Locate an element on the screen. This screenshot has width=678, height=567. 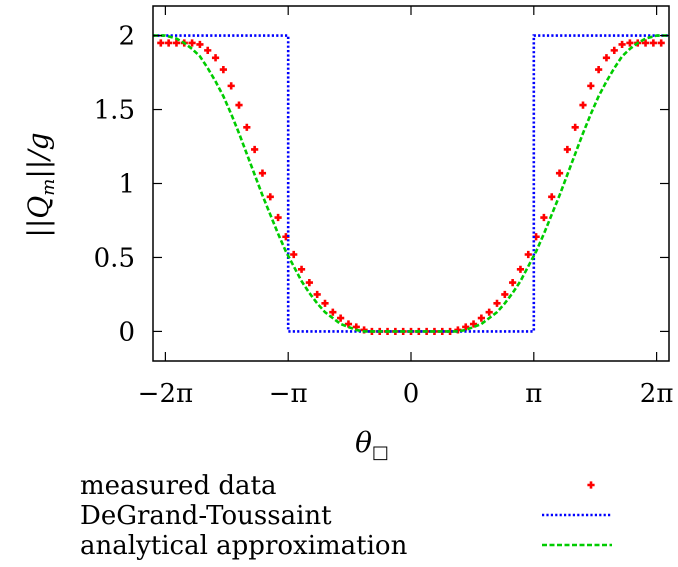
x-tick-label: −π is located at coordinates (288, 394).